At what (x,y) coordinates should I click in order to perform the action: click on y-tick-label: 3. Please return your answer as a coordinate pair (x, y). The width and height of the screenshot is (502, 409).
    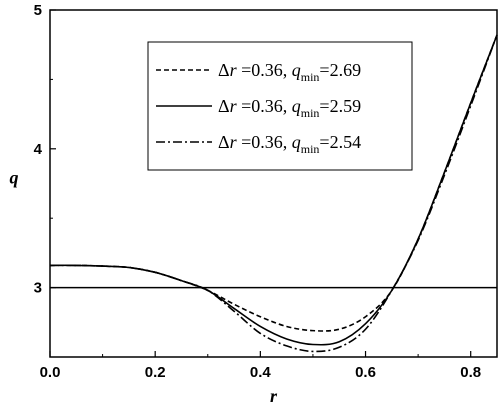
    Looking at the image, I should click on (38, 288).